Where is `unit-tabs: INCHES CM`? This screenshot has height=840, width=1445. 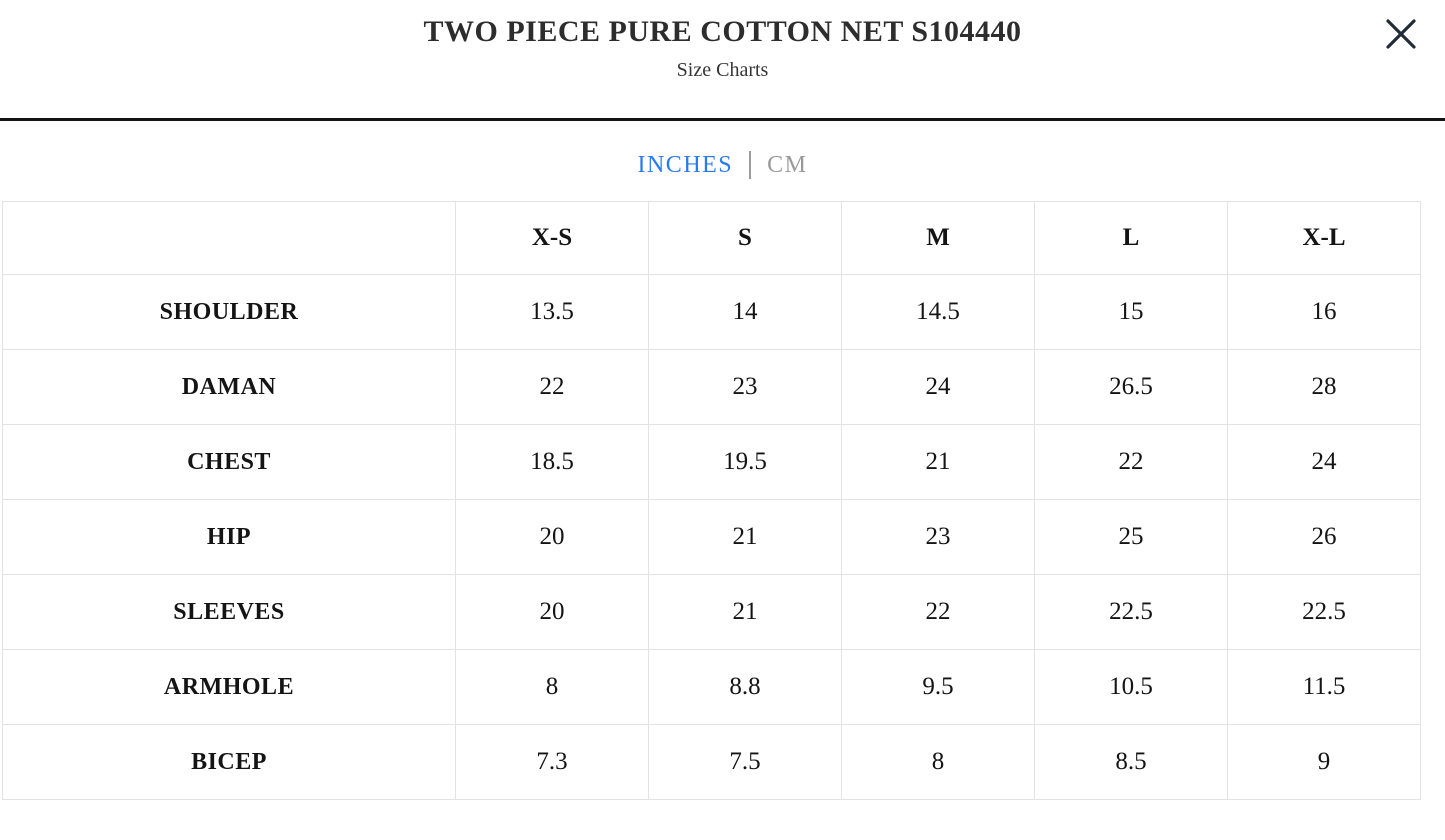
unit-tabs: INCHES CM is located at coordinates (722, 165).